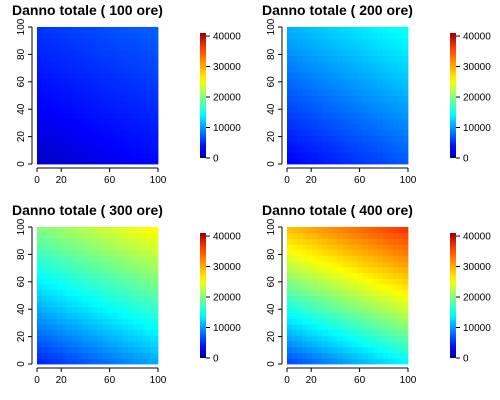 This screenshot has height=400, width=500. What do you see at coordinates (466, 359) in the screenshot?
I see `colorbar-tick-label: 0` at bounding box center [466, 359].